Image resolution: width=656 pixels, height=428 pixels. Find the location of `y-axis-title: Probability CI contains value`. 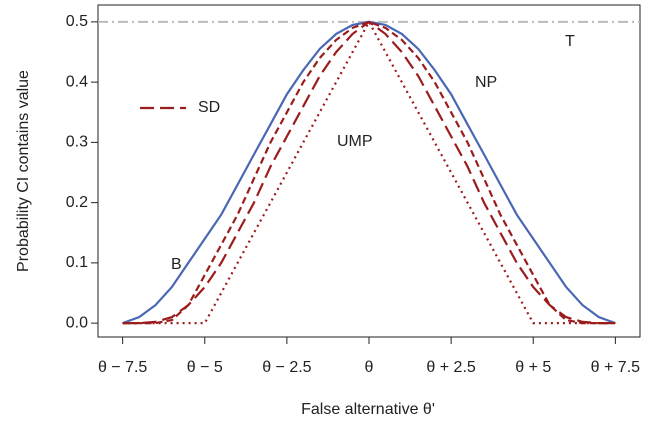

y-axis-title: Probability CI contains value is located at coordinates (23, 171).